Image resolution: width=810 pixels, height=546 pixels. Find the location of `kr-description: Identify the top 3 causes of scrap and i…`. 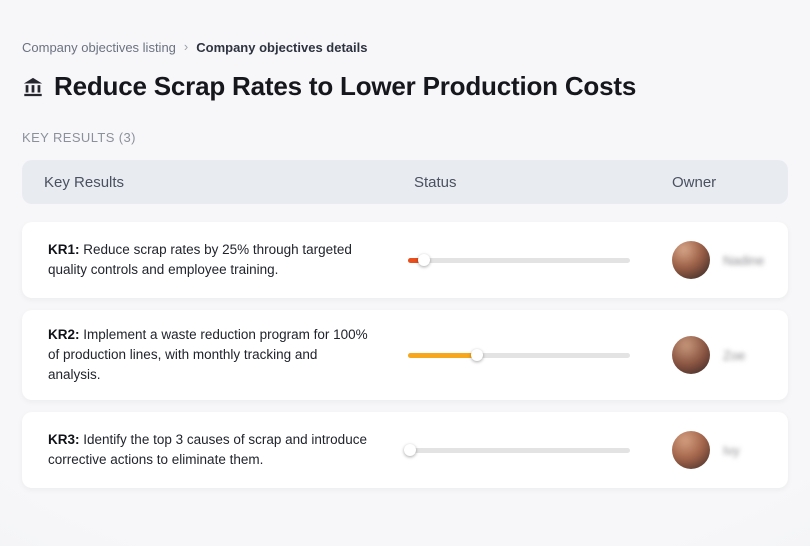

kr-description: Identify the top 3 causes of scrap and i… is located at coordinates (207, 449).